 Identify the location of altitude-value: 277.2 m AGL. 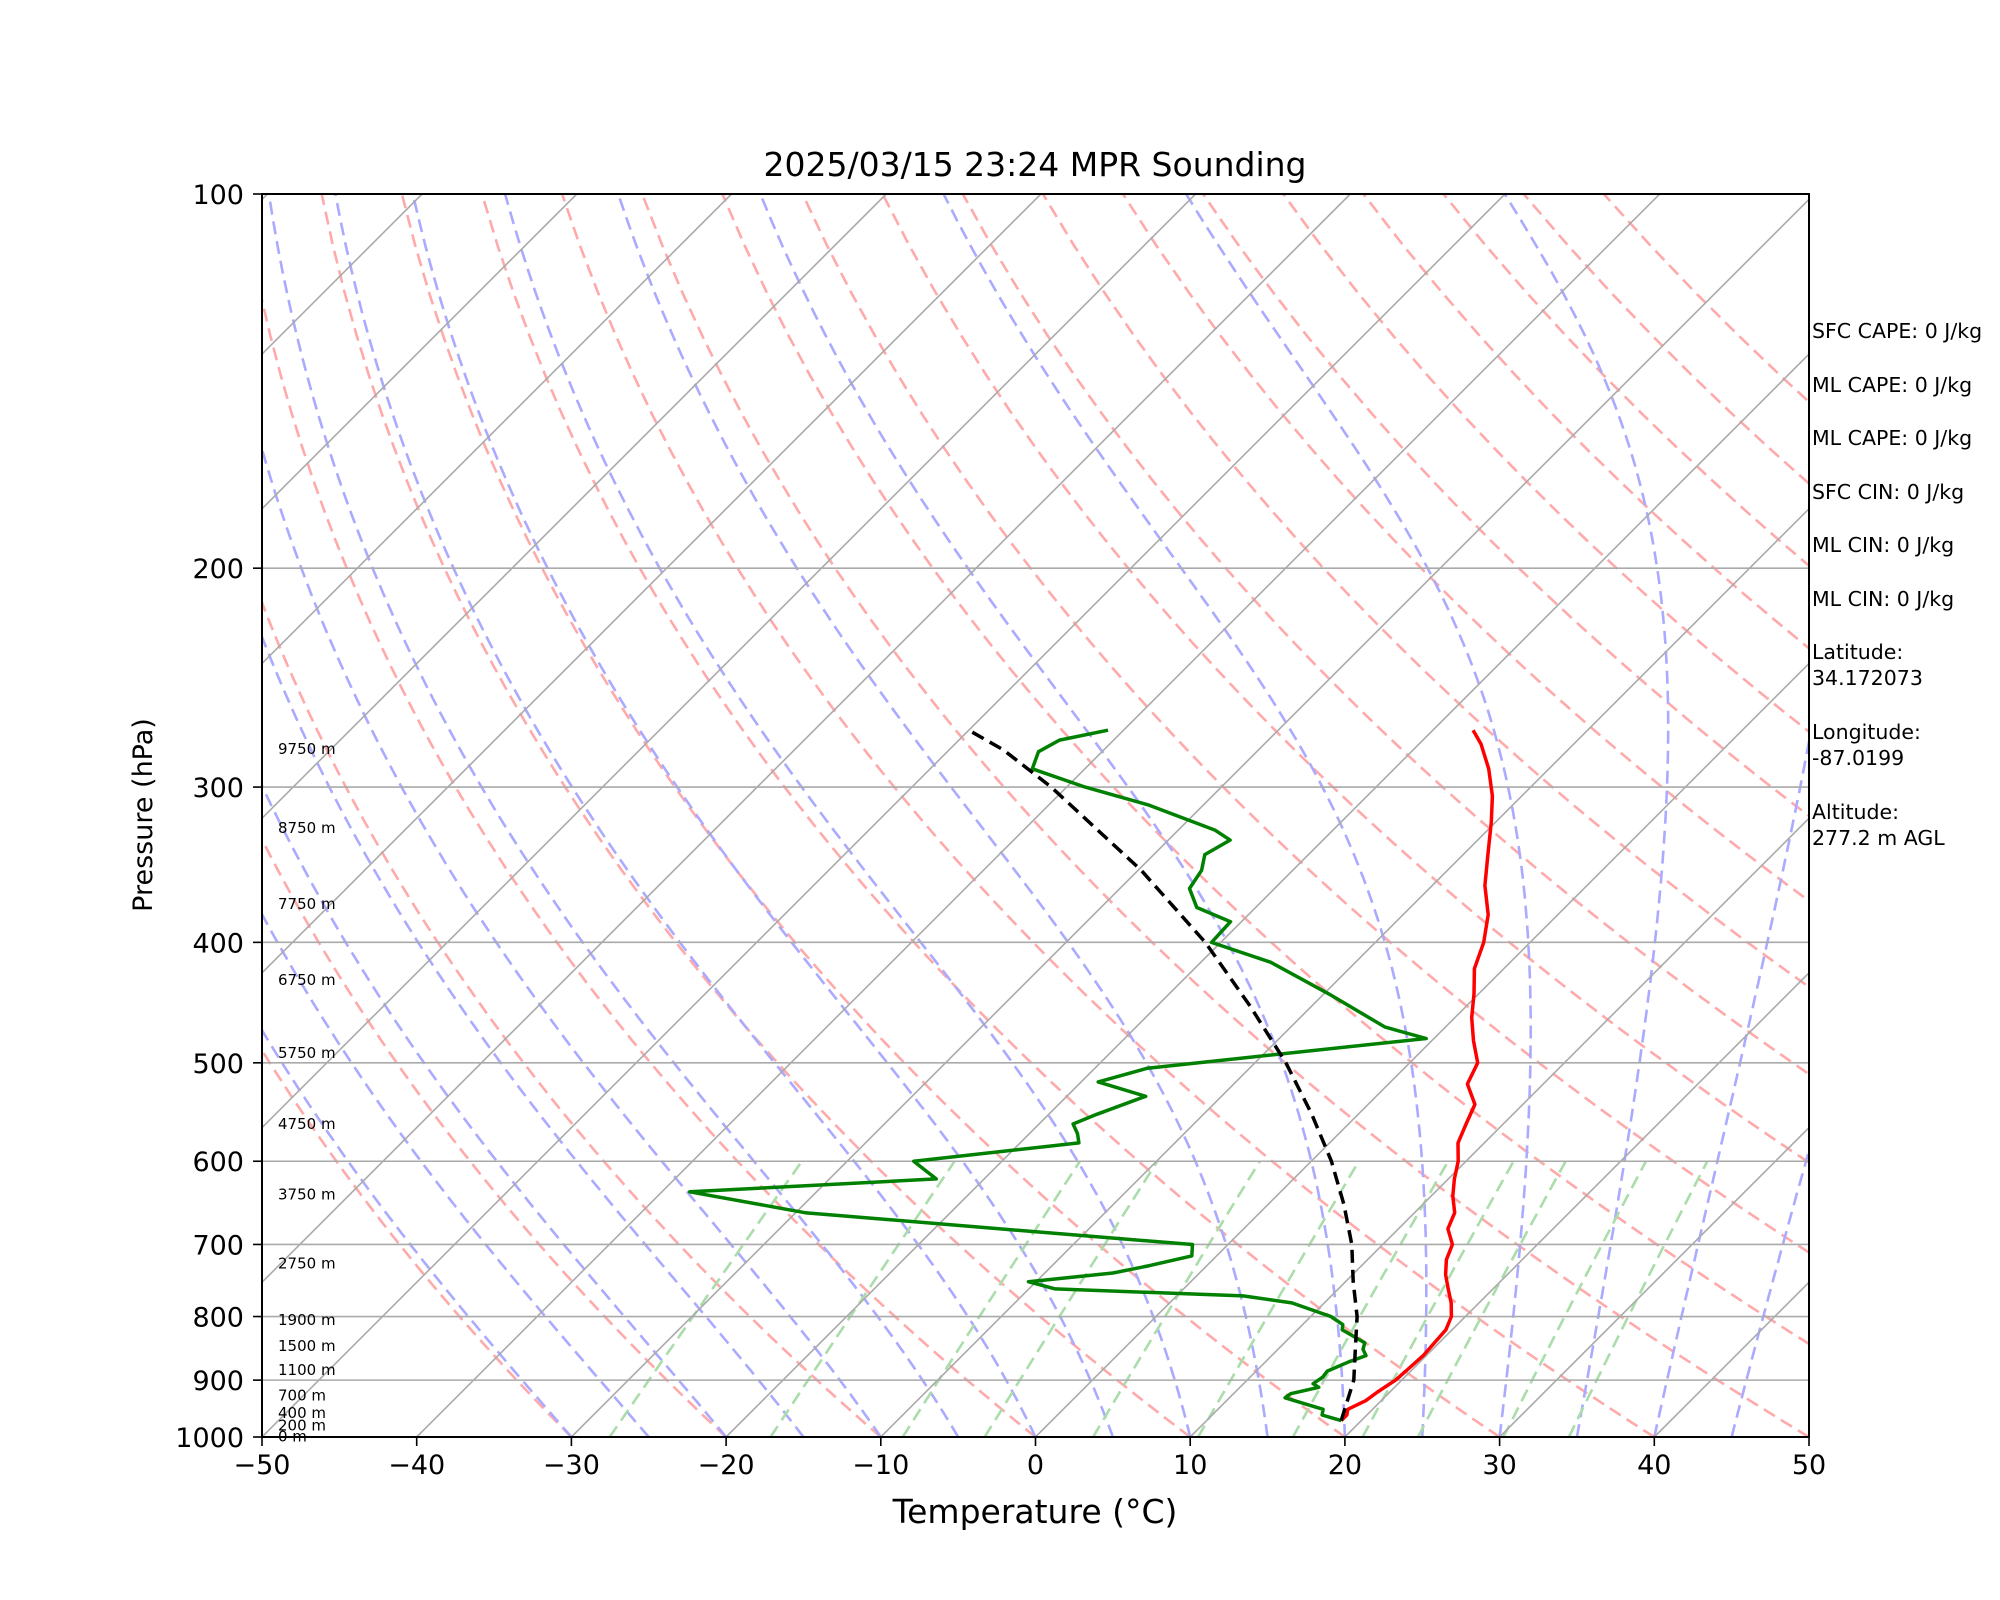
(1878, 838).